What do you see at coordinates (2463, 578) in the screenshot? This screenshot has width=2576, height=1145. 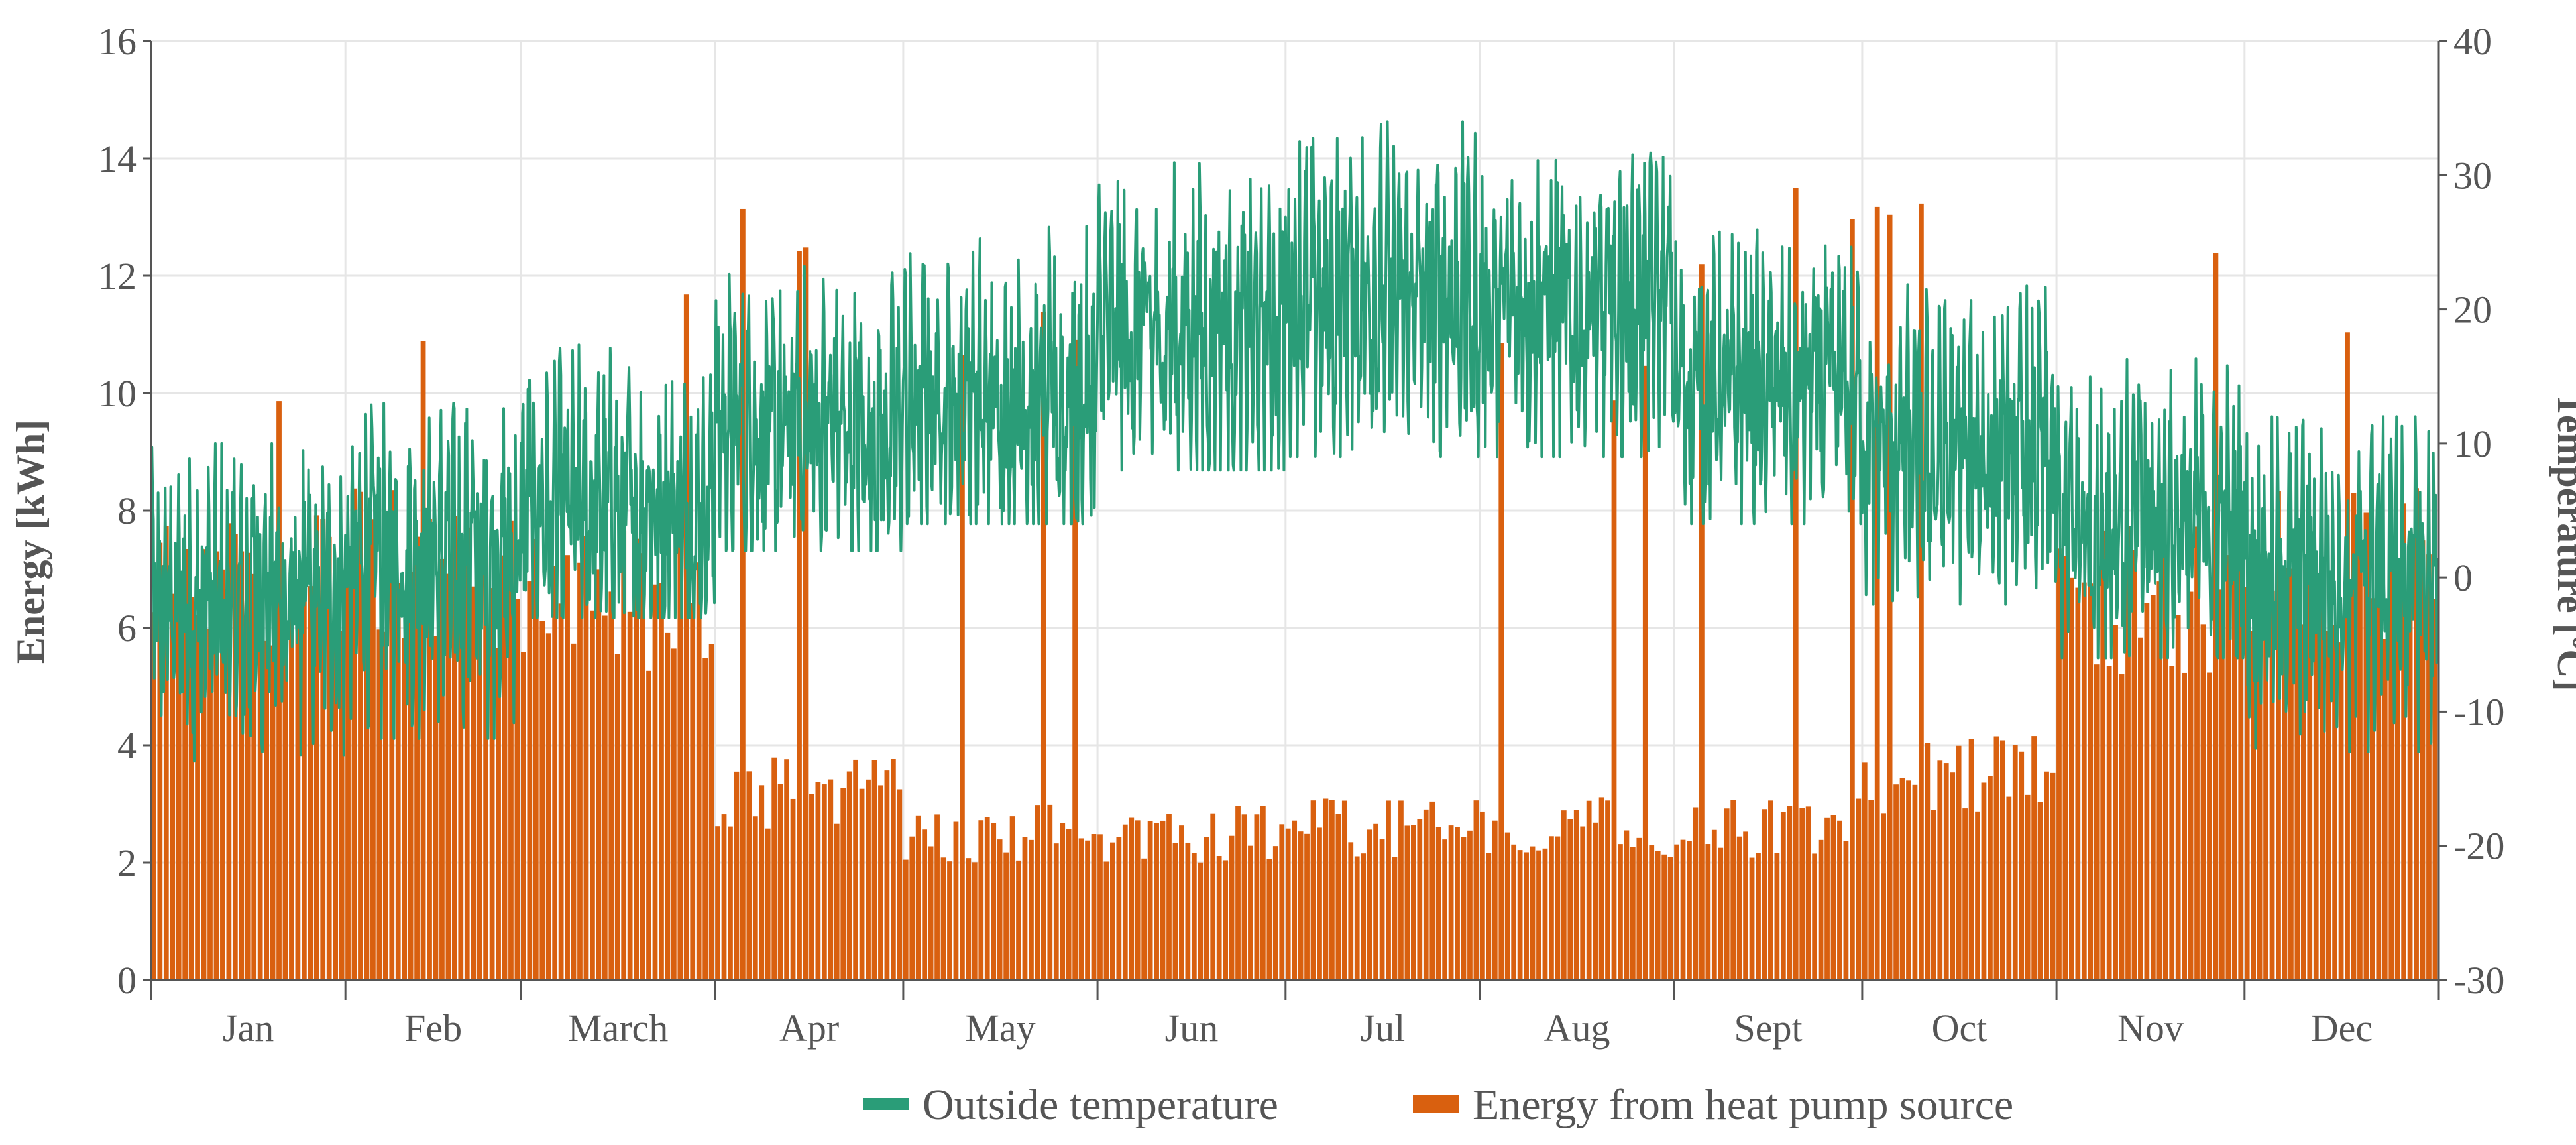 I see `y2-tick-label: 0` at bounding box center [2463, 578].